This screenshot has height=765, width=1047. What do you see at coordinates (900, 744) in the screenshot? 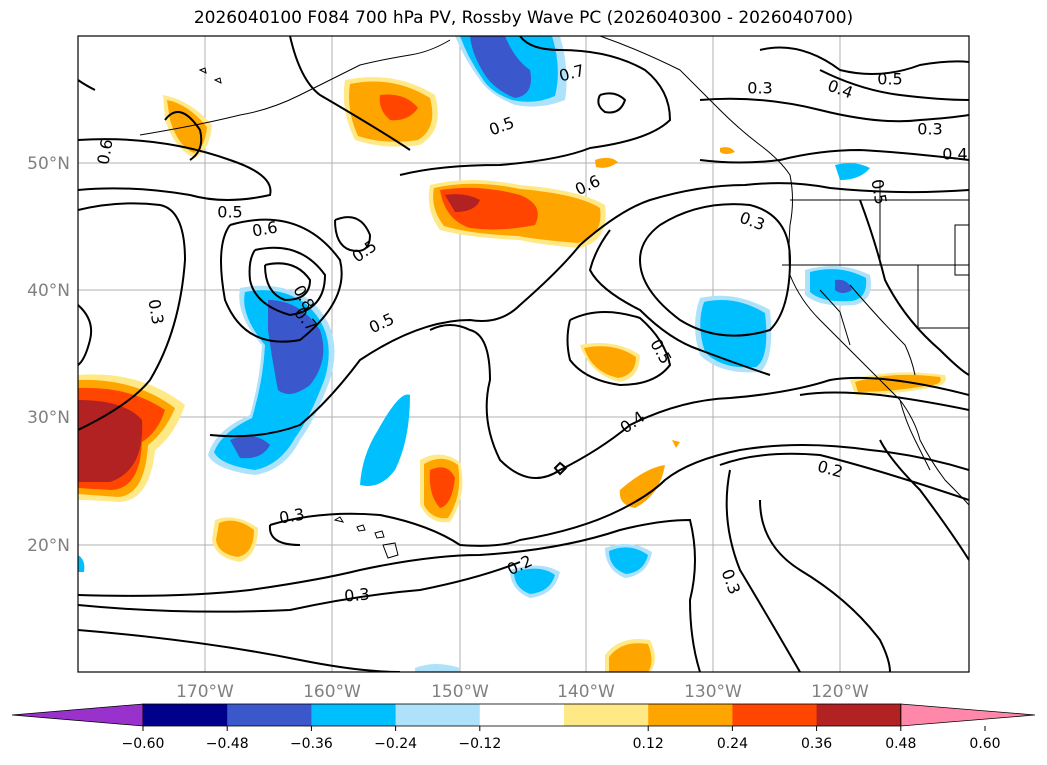
I see `colorbar-tick-label: 0.48` at bounding box center [900, 744].